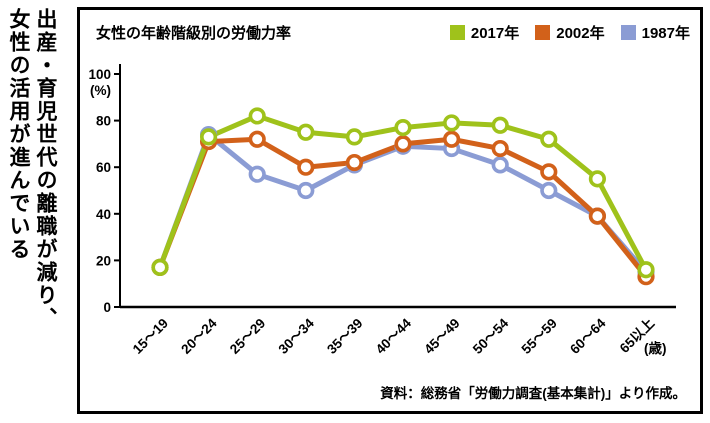 The image size is (710, 423). I want to click on svg-text: 55〜59, so click(539, 336).